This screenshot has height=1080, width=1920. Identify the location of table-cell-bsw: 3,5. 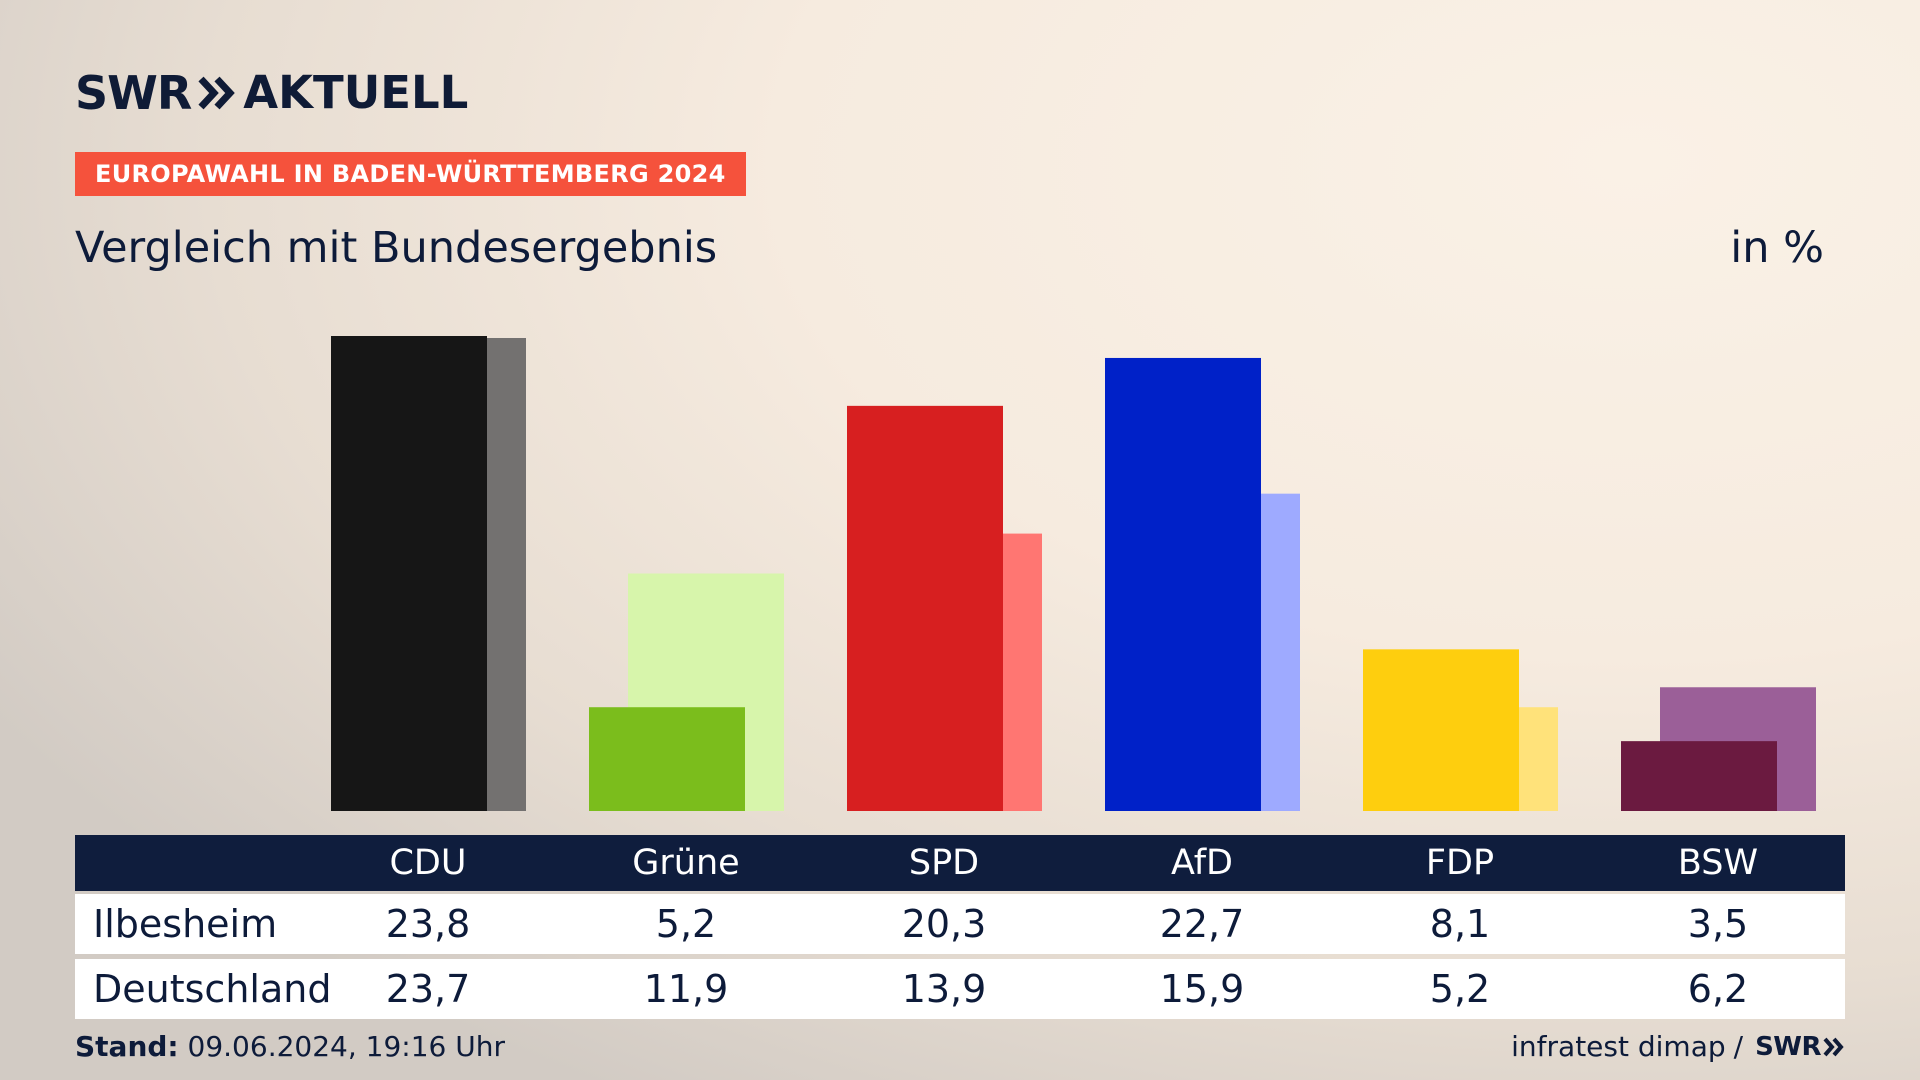
(1718, 924).